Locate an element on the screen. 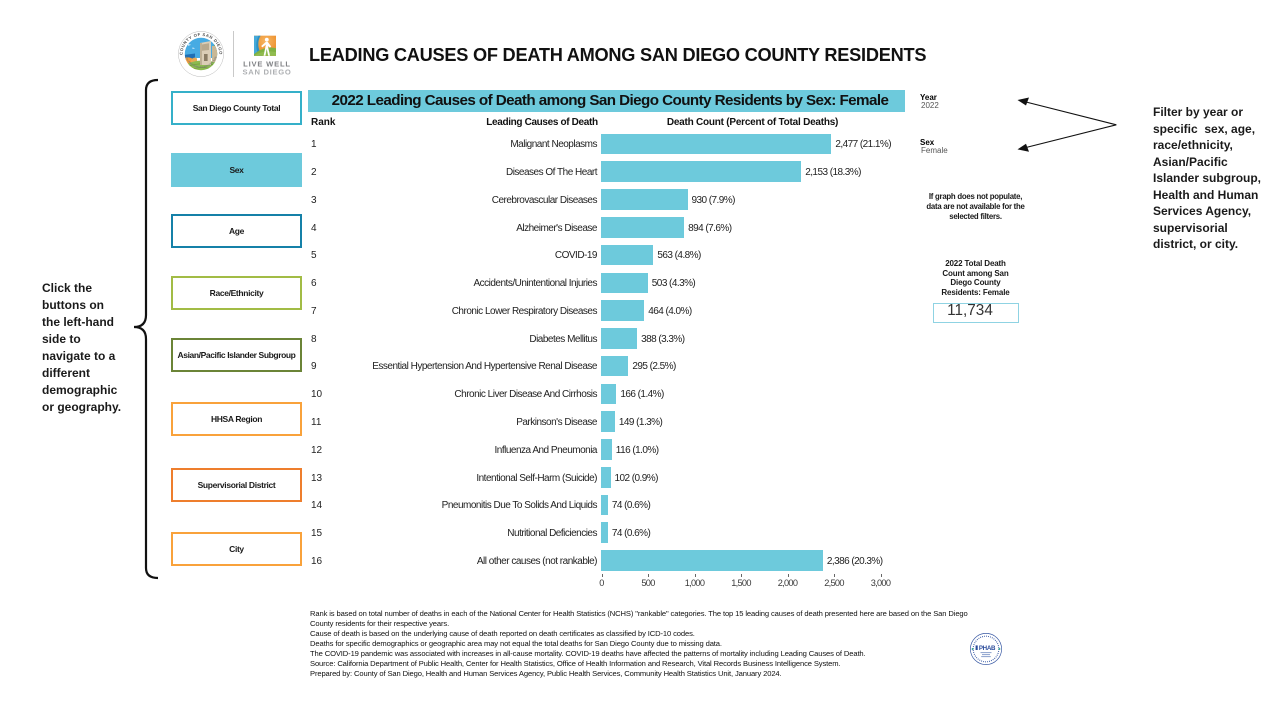 This screenshot has height=720, width=1280. svg-text: PHAB is located at coordinates (986, 648).